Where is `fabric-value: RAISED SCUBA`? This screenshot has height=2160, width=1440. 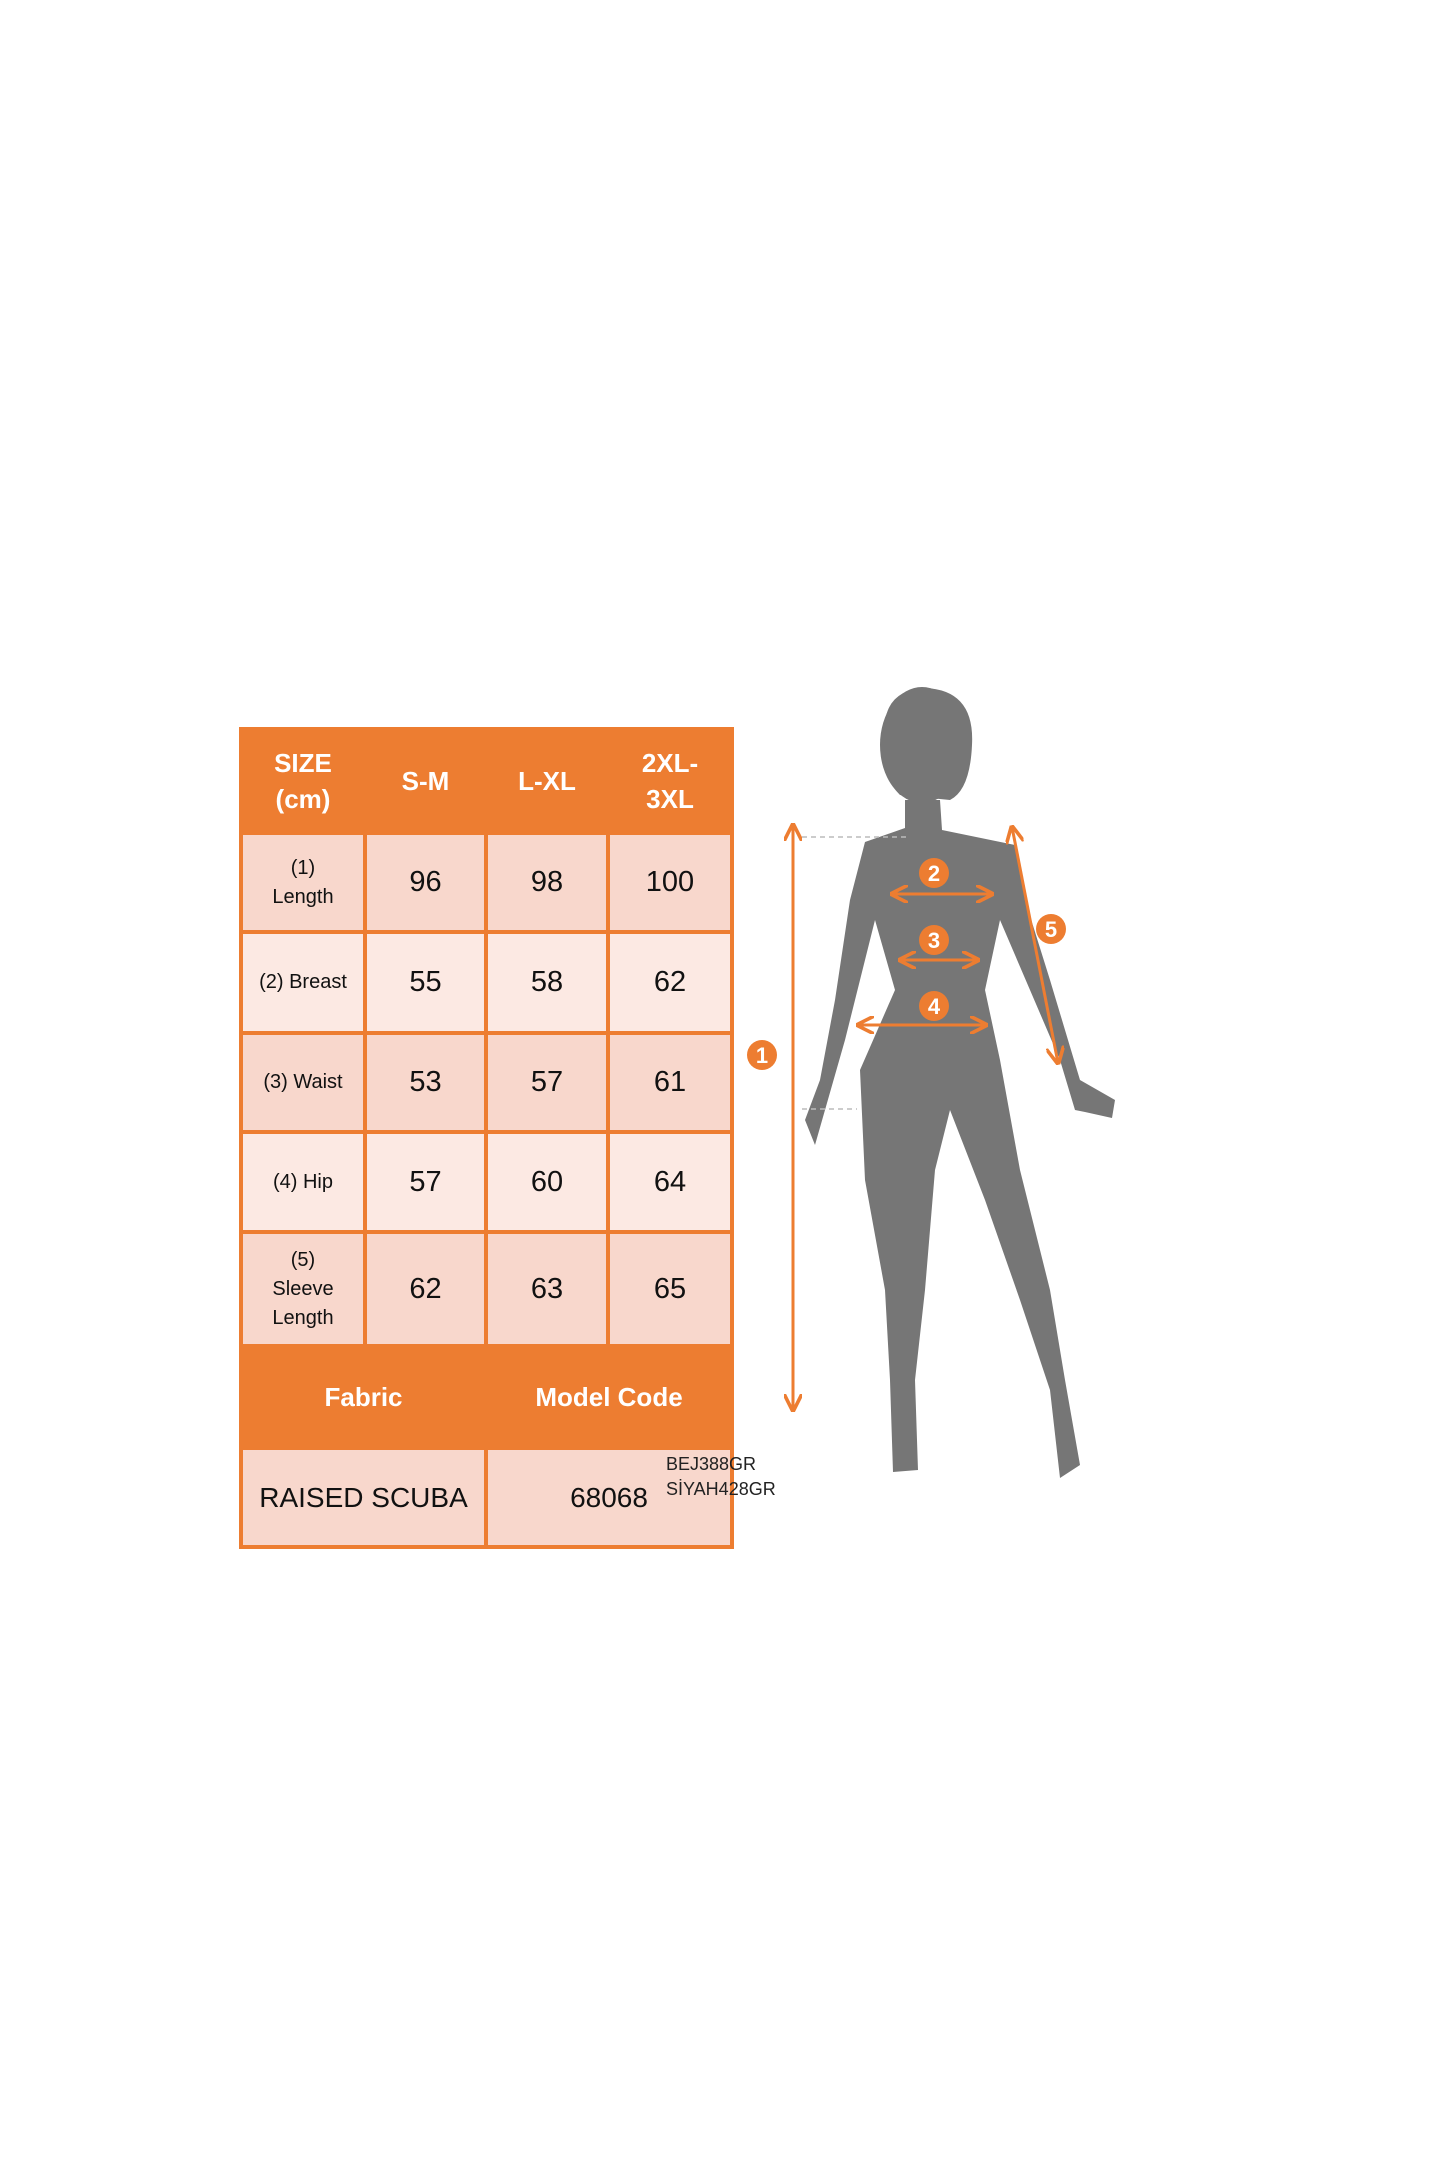
fabric-value: RAISED SCUBA is located at coordinates (363, 1497).